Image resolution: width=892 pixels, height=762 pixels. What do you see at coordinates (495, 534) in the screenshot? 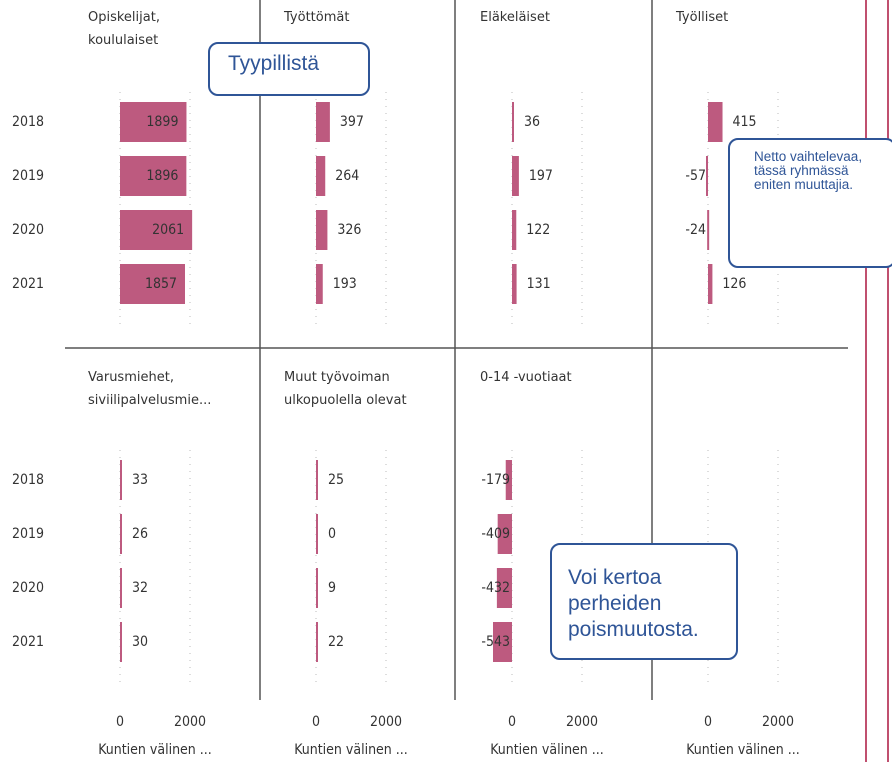
I see `data-label: -409` at bounding box center [495, 534].